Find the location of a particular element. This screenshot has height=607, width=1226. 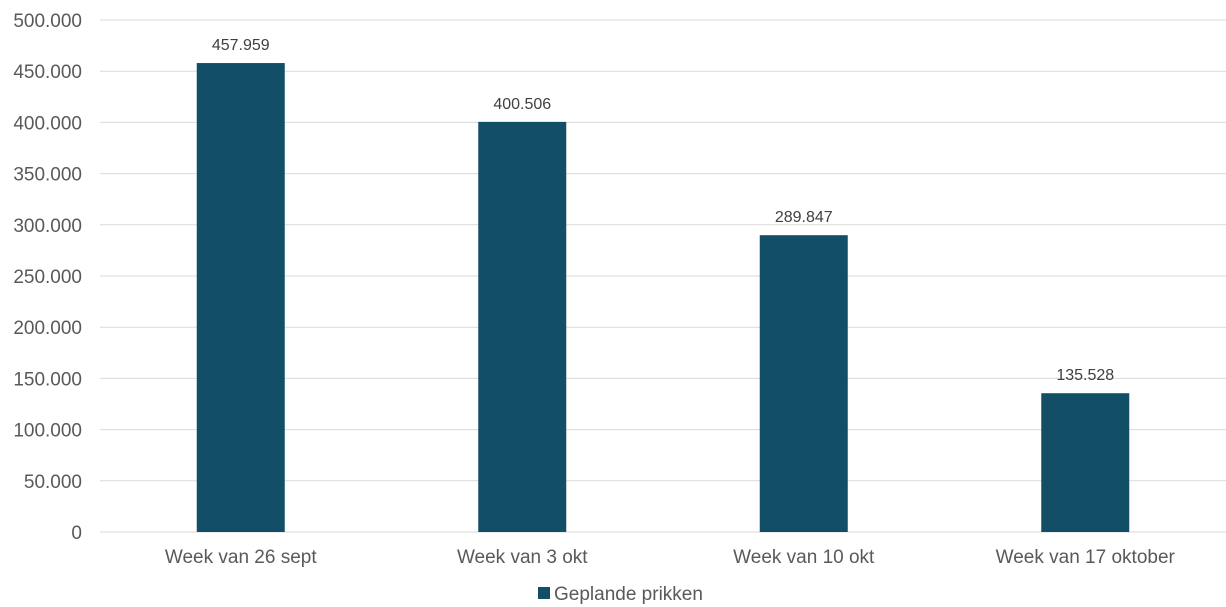

y-tick-label: 450.000 is located at coordinates (47, 72).